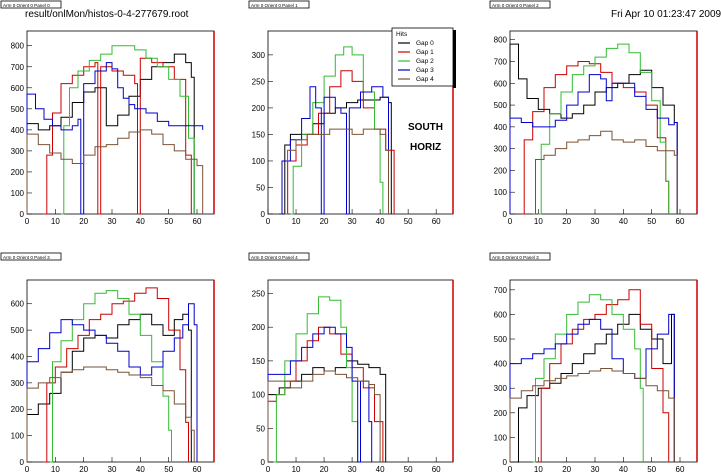  Describe the element at coordinates (274, 5) in the screenshot. I see `panel-title: Arm 0 Orient 0 Panel 1` at that location.